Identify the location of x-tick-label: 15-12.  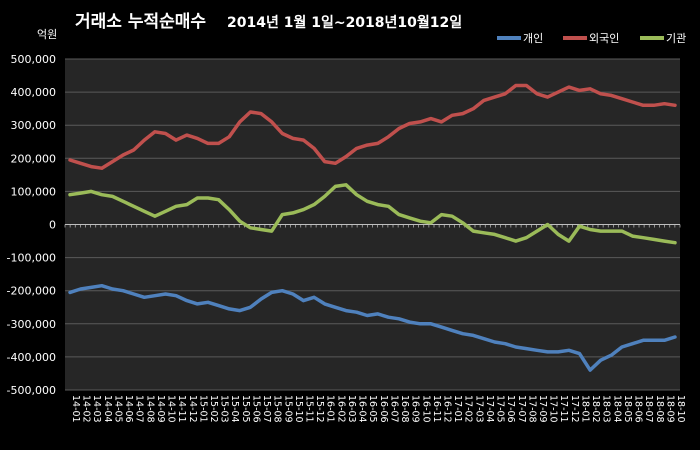
(319, 409).